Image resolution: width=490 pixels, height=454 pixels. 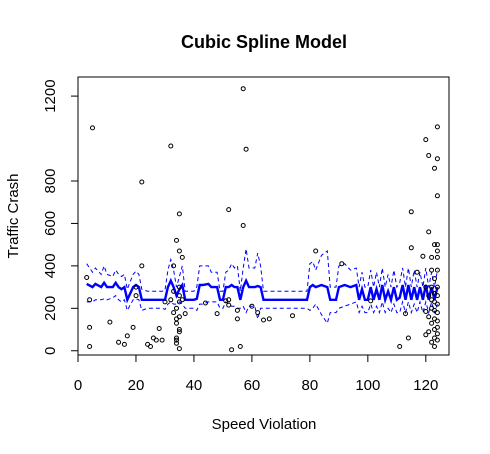 What do you see at coordinates (78, 385) in the screenshot?
I see `x-tick-label: 0` at bounding box center [78, 385].